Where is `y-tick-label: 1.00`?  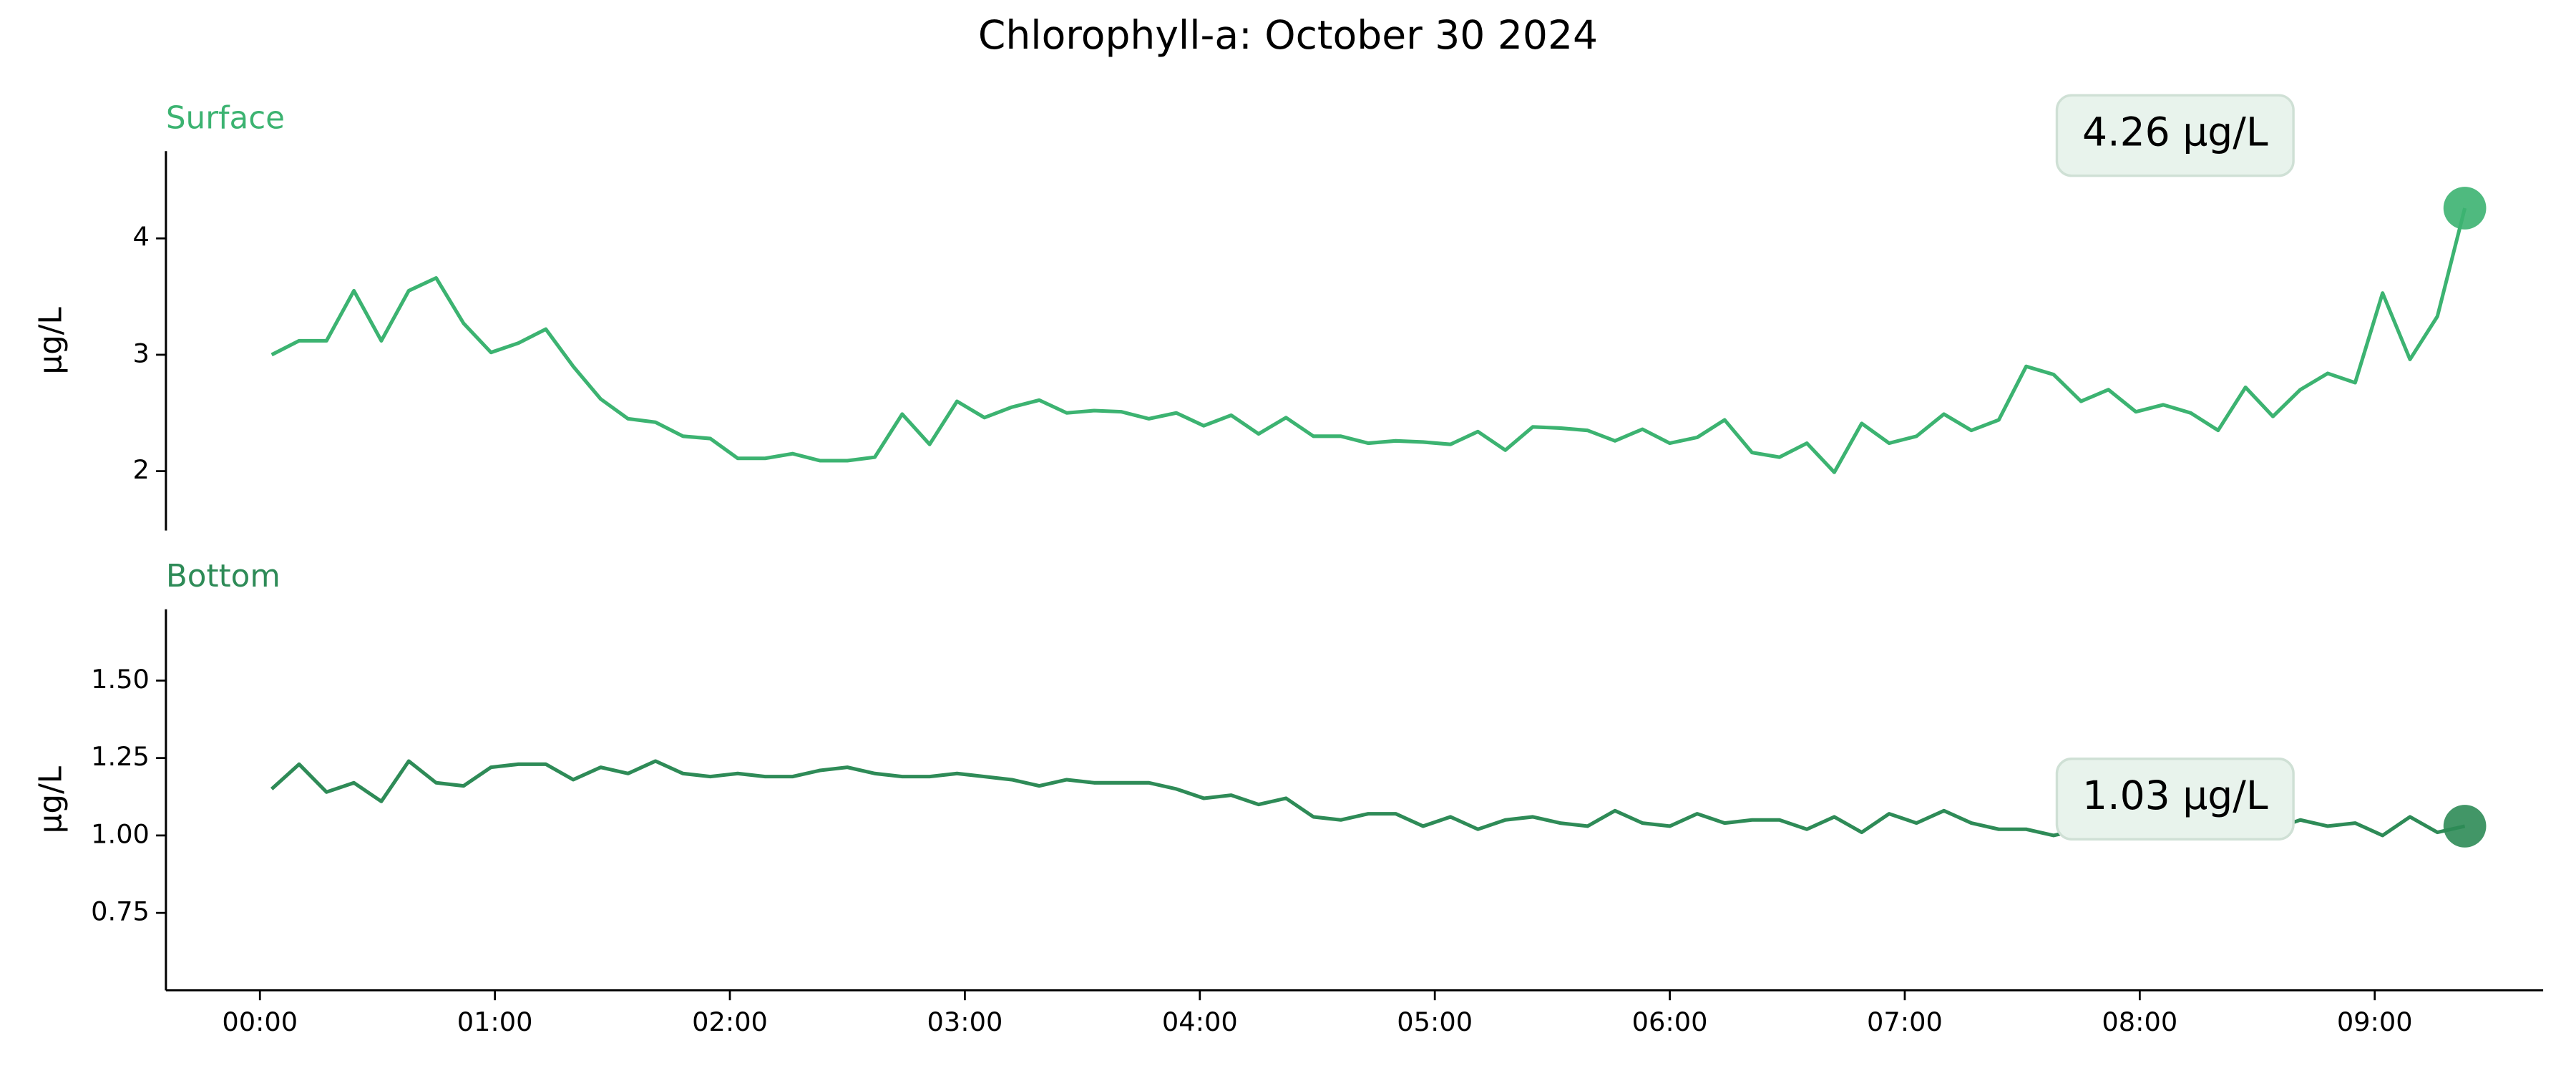
y-tick-label: 1.00 is located at coordinates (120, 834).